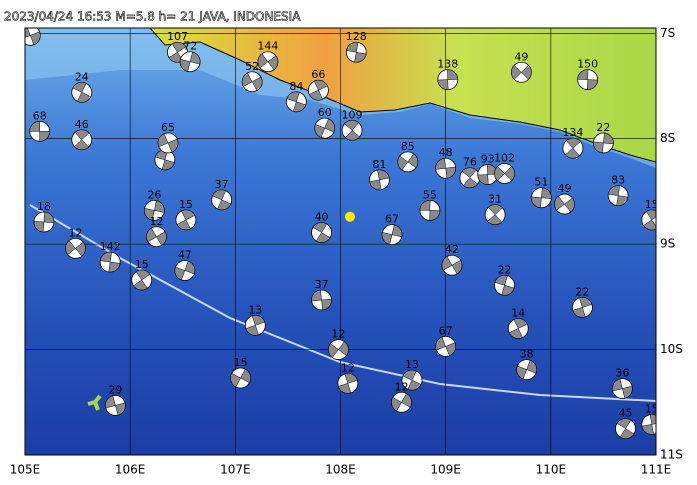  What do you see at coordinates (110, 246) in the screenshot?
I see `depth-label: 142` at bounding box center [110, 246].